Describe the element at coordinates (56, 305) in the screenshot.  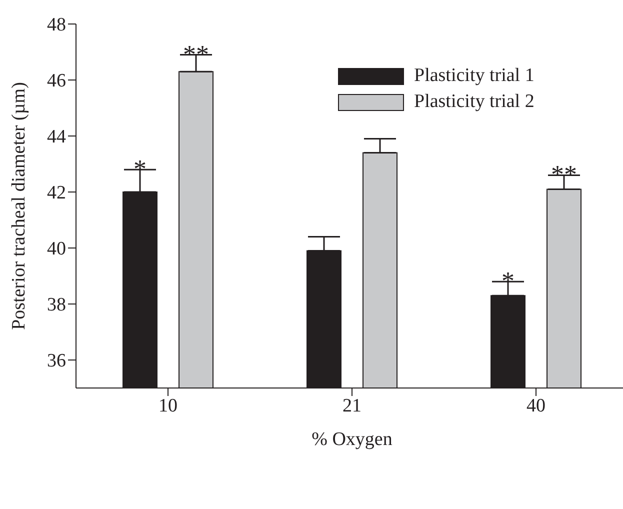
I see `y-tick-label: 38` at that location.